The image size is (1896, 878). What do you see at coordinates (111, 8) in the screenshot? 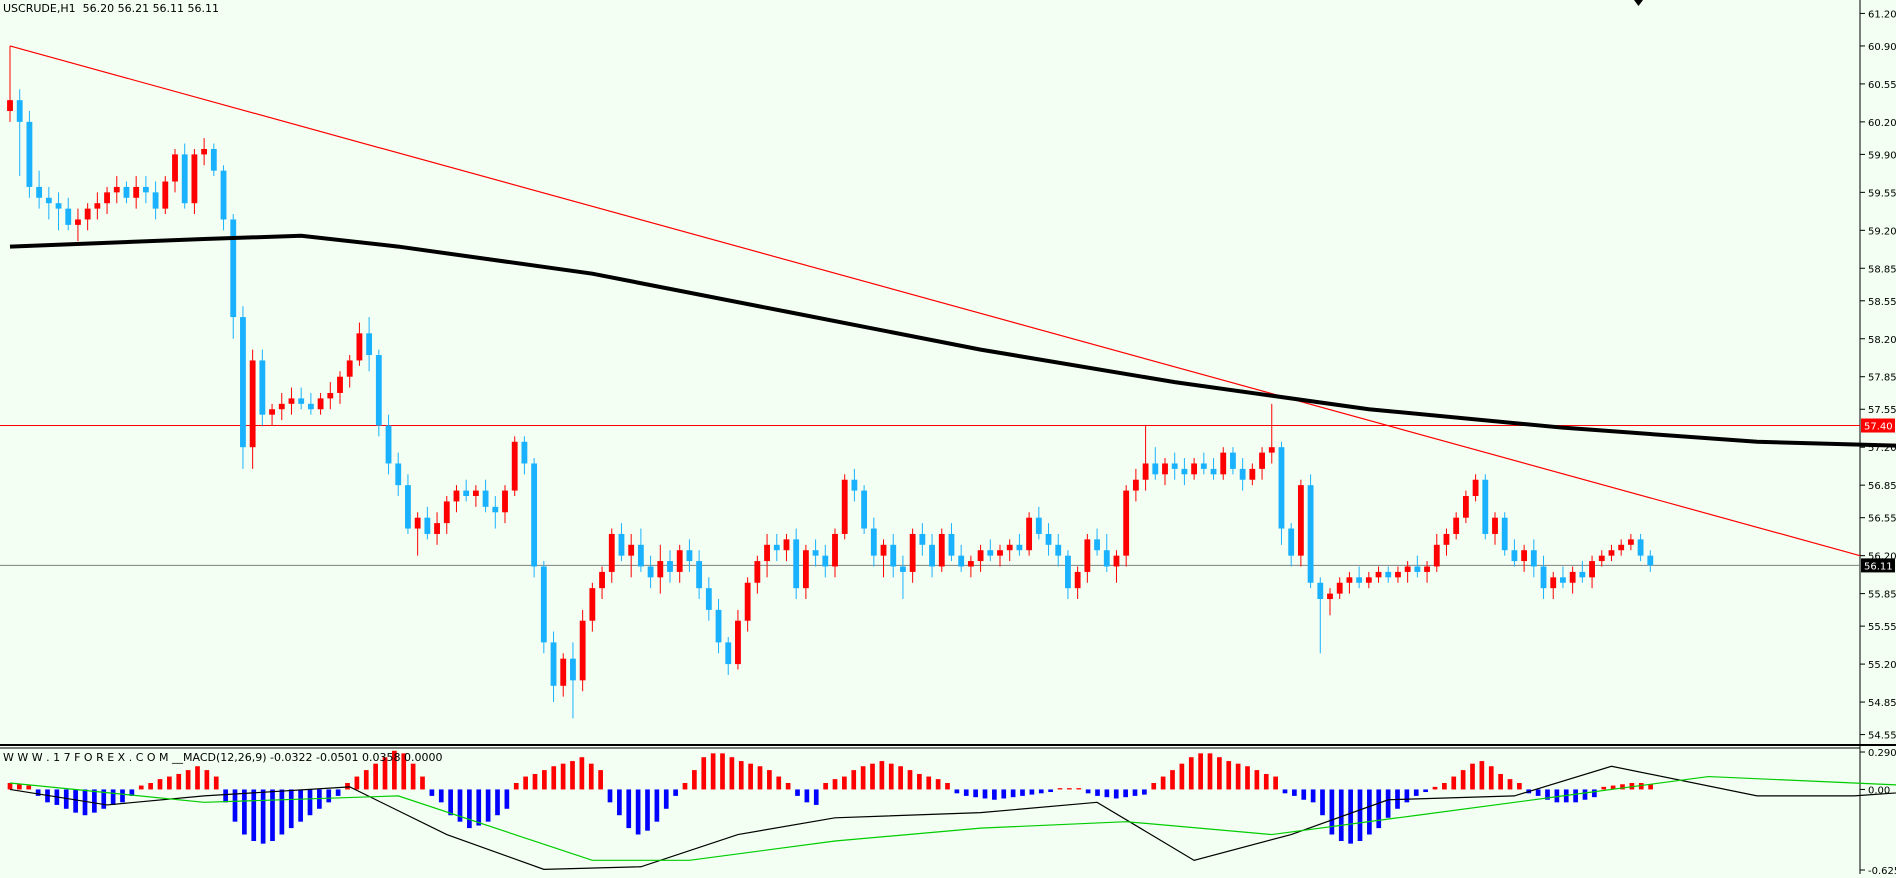
I see `symbol-label: USCRUDE,H1 56.20 56.21 56.11 56.11` at bounding box center [111, 8].